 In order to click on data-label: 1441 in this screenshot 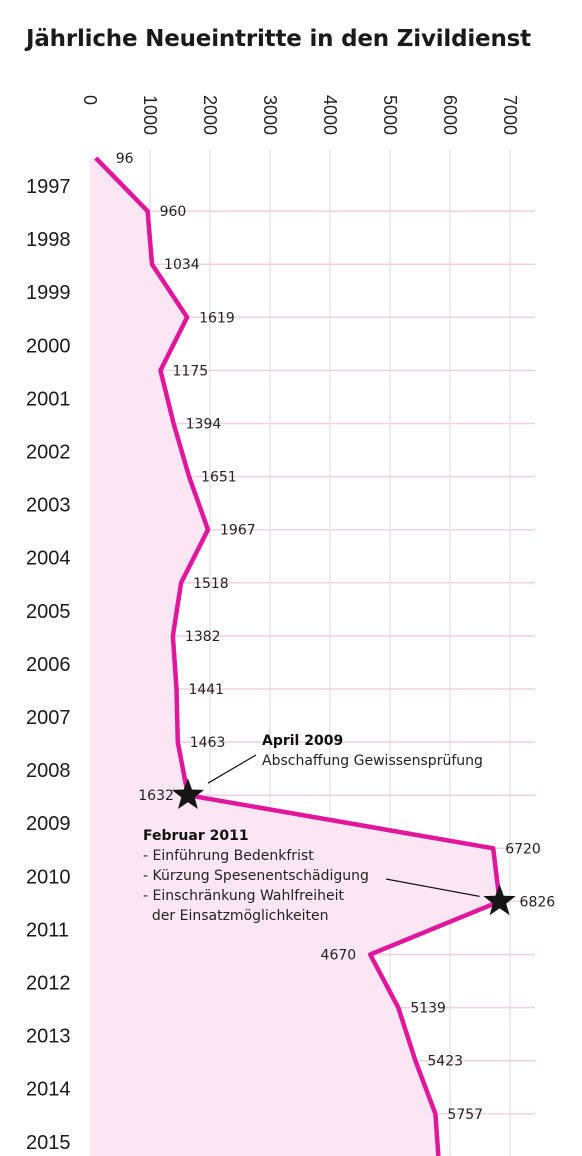, I will do `click(206, 690)`.